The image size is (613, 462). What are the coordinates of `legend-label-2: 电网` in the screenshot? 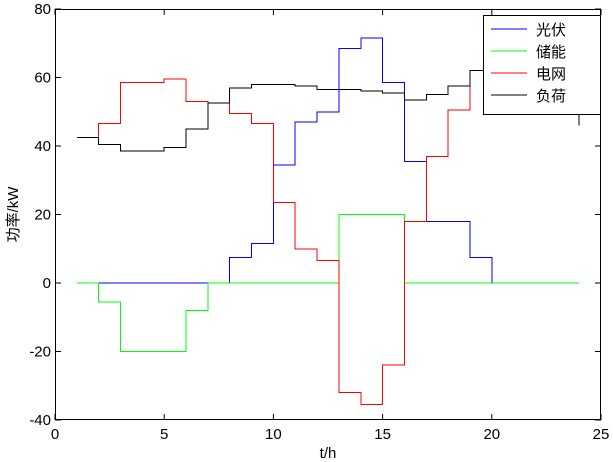 It's located at (551, 74).